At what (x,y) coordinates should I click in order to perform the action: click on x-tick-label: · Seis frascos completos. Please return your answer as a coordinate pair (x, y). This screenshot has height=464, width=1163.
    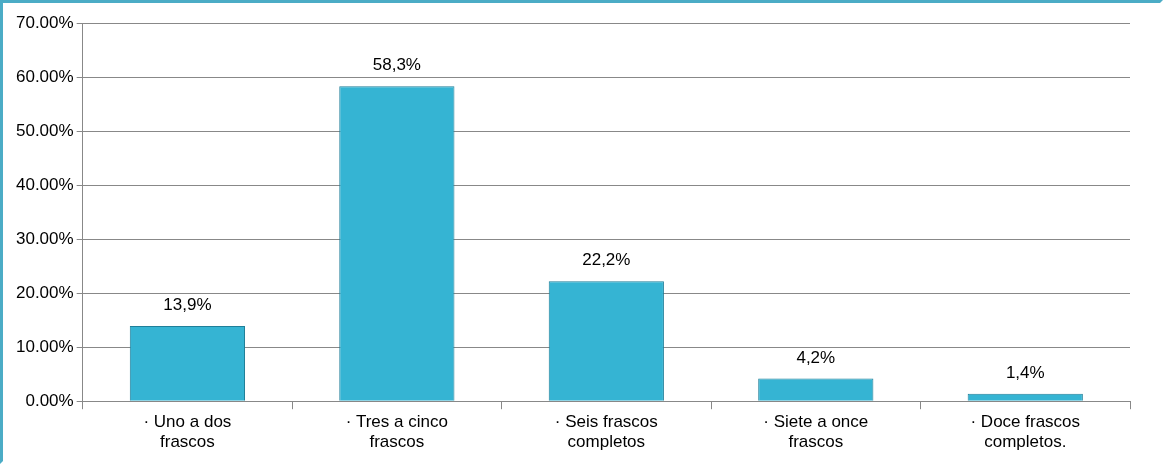
    Looking at the image, I should click on (606, 432).